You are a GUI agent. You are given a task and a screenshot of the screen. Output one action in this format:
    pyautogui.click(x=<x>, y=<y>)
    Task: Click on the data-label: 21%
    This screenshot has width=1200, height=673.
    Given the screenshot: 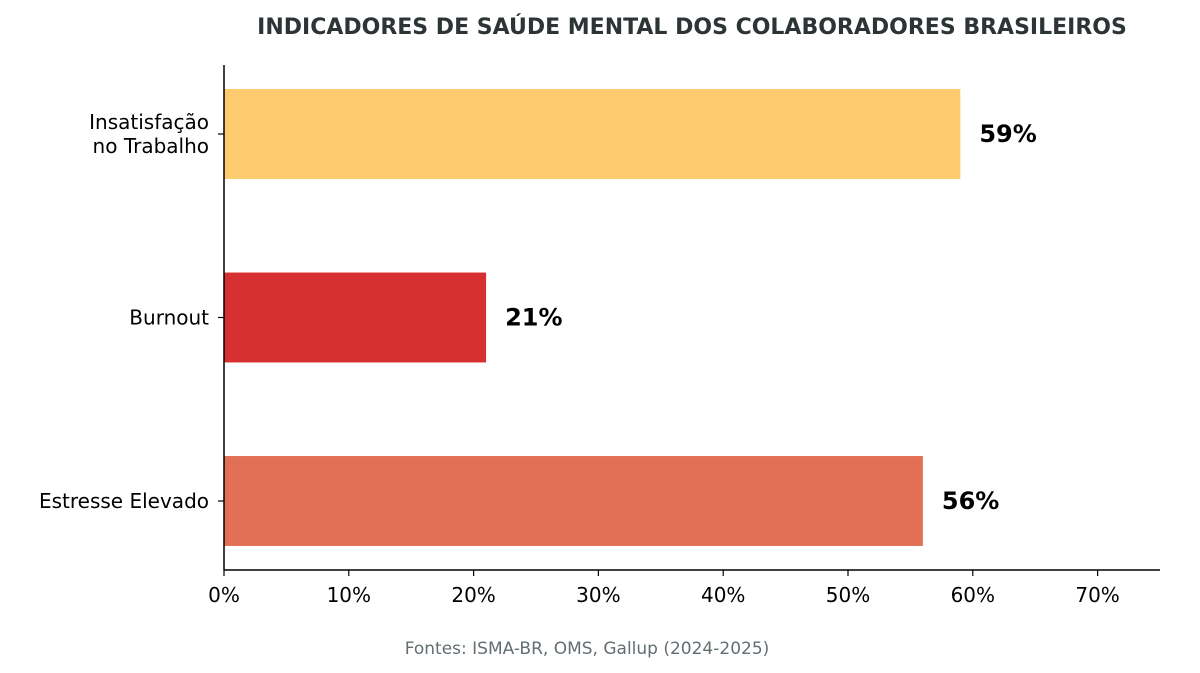 What is the action you would take?
    pyautogui.click(x=533, y=318)
    